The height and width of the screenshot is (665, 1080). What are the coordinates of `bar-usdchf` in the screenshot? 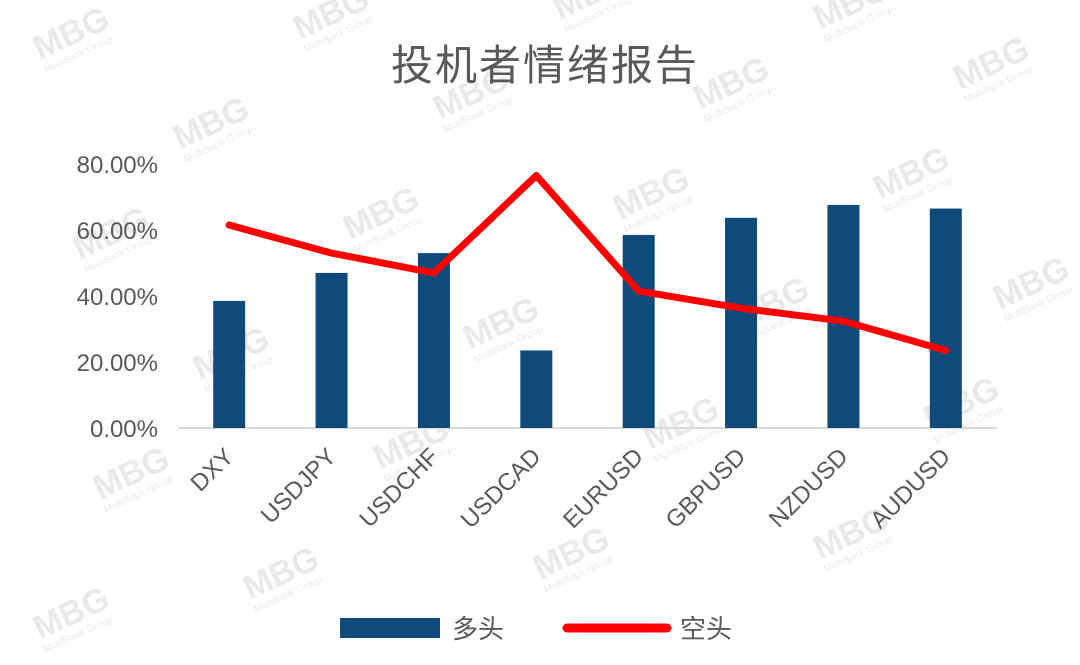 It's located at (433, 340).